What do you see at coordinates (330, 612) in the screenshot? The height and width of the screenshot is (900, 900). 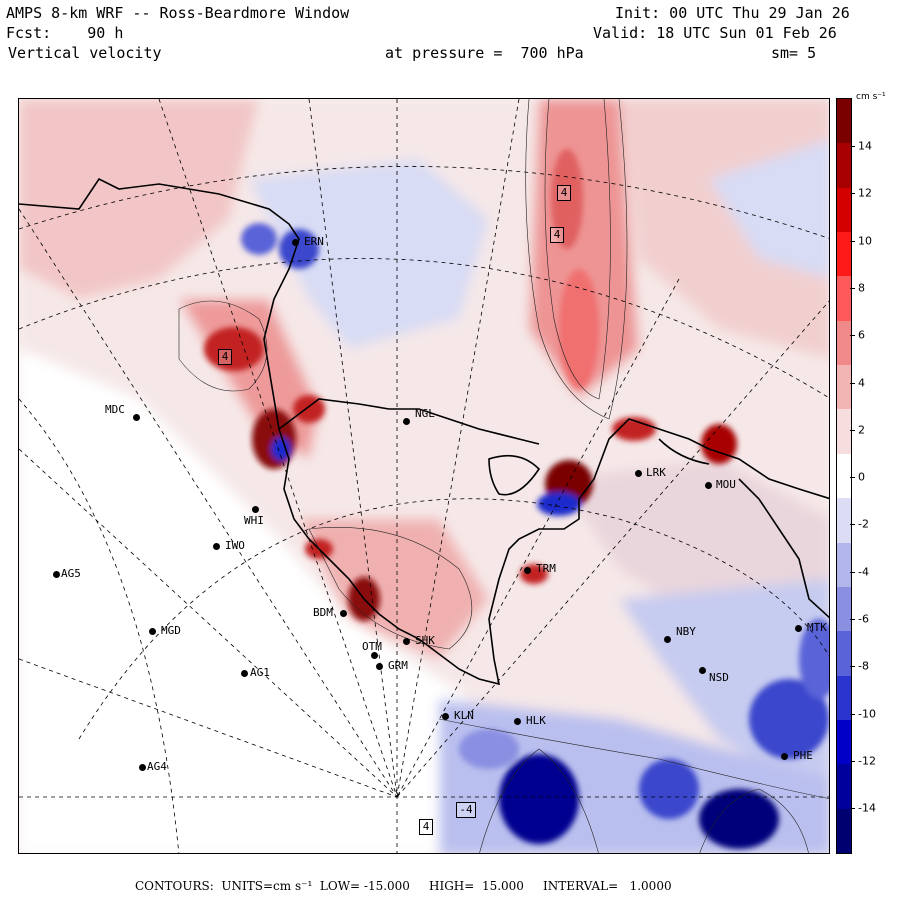 I see `station-bdm: BDM` at bounding box center [330, 612].